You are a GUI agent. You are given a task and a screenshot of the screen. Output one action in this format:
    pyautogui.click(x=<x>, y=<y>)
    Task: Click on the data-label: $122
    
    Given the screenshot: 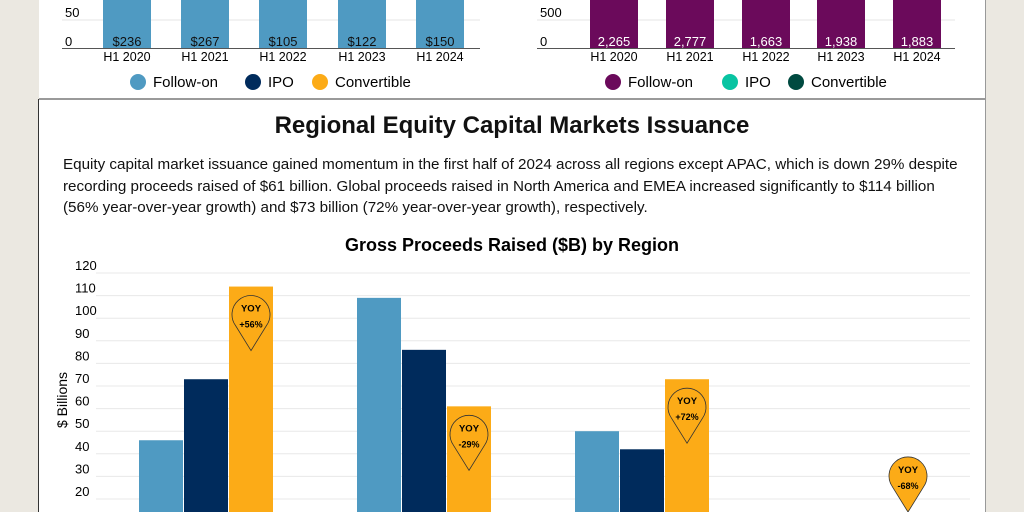 What is the action you would take?
    pyautogui.click(x=362, y=41)
    